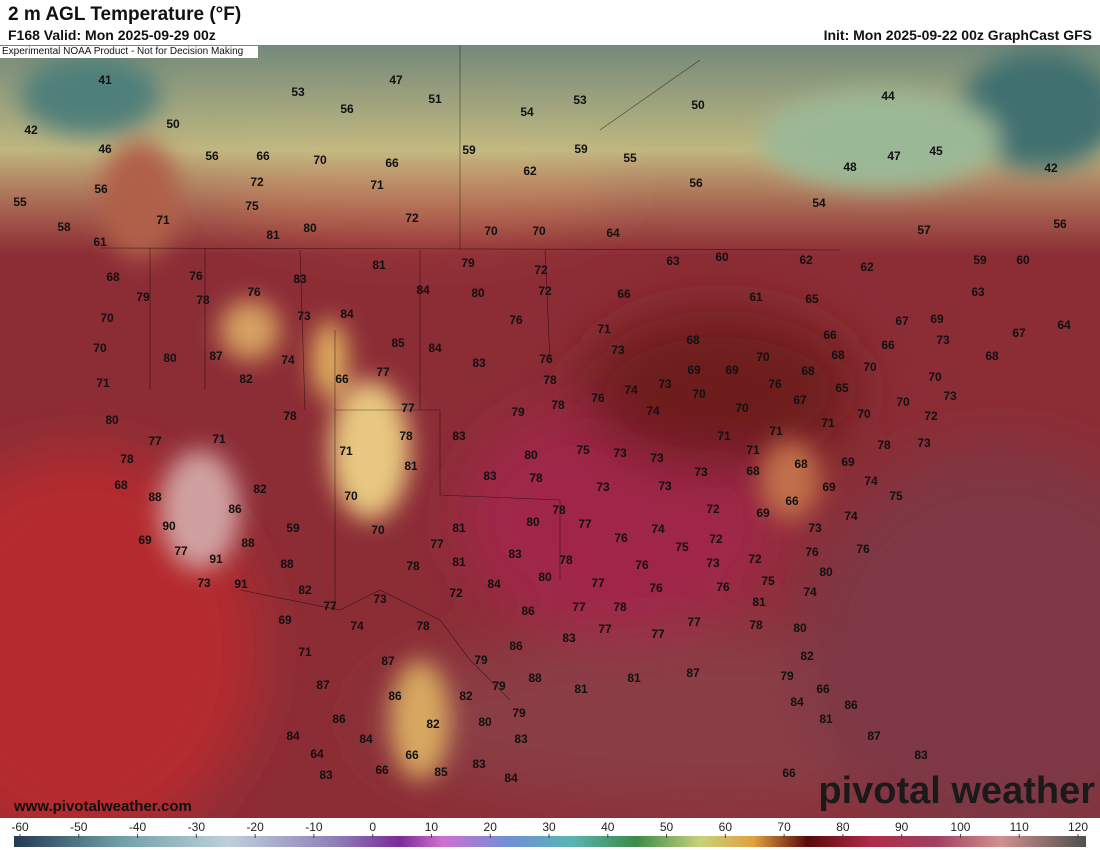  What do you see at coordinates (528, 611) in the screenshot?
I see `temperature-label: 86` at bounding box center [528, 611].